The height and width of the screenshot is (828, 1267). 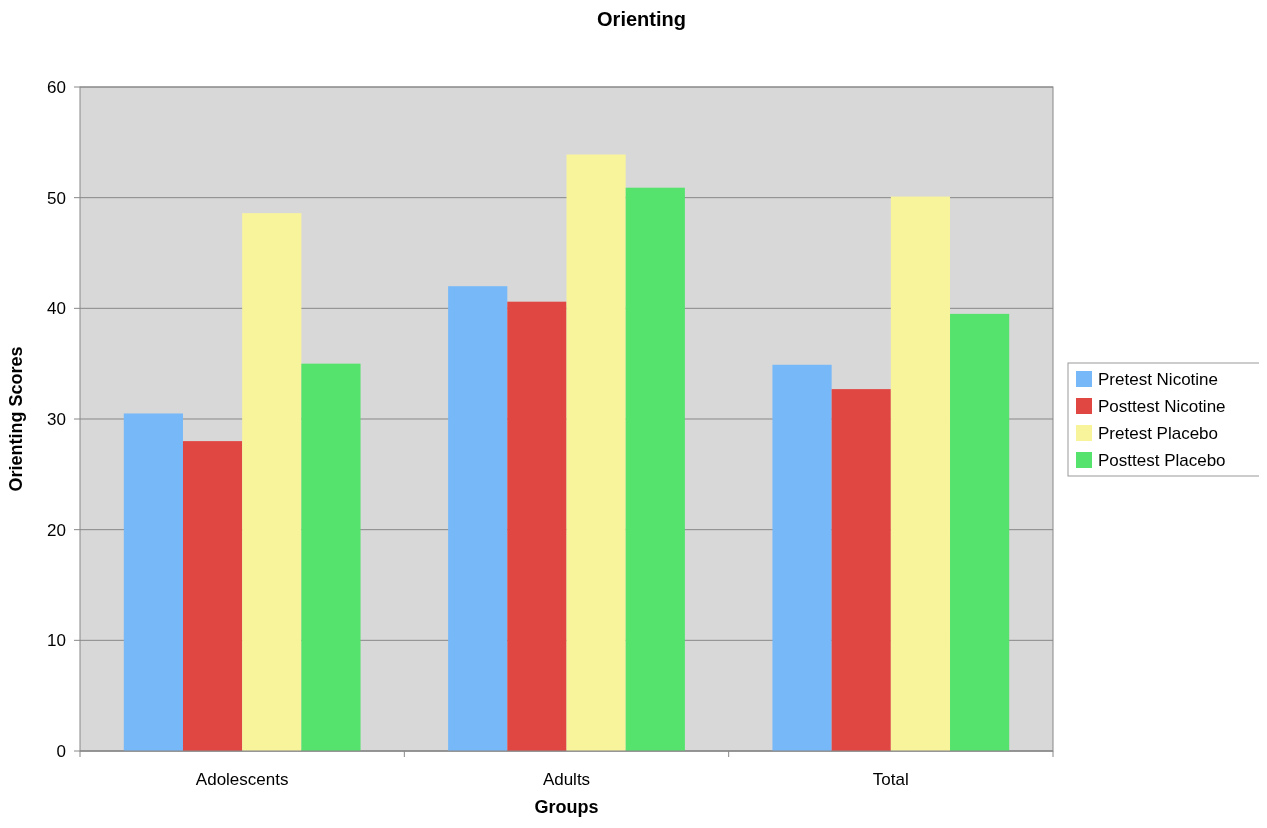 What do you see at coordinates (1158, 433) in the screenshot?
I see `legend-label: Pretest Placebo` at bounding box center [1158, 433].